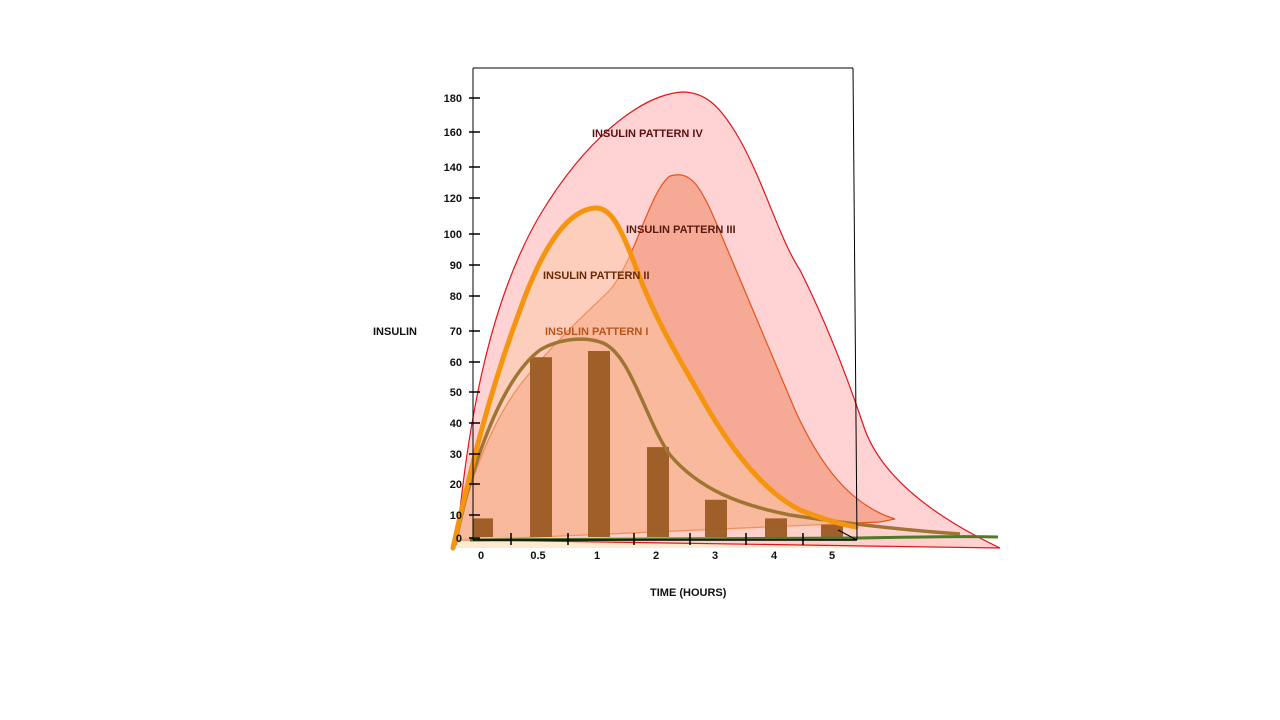  What do you see at coordinates (453, 168) in the screenshot?
I see `y-tick-label-140: 140` at bounding box center [453, 168].